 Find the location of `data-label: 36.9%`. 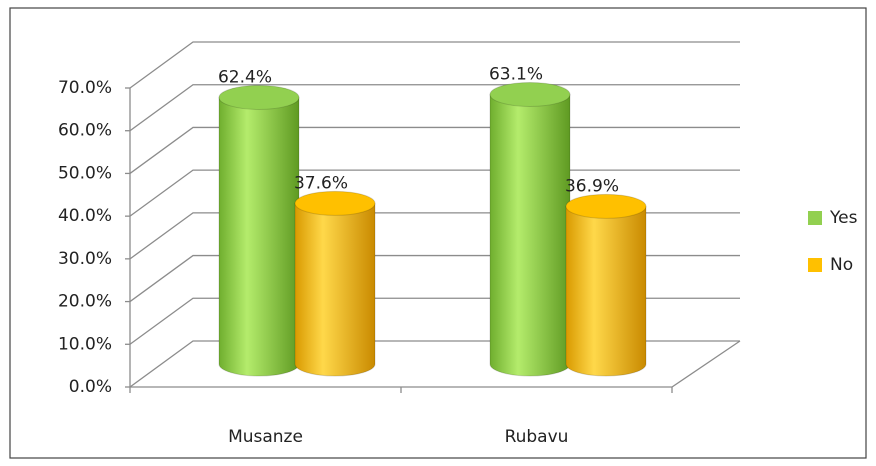

data-label: 36.9% is located at coordinates (592, 186).